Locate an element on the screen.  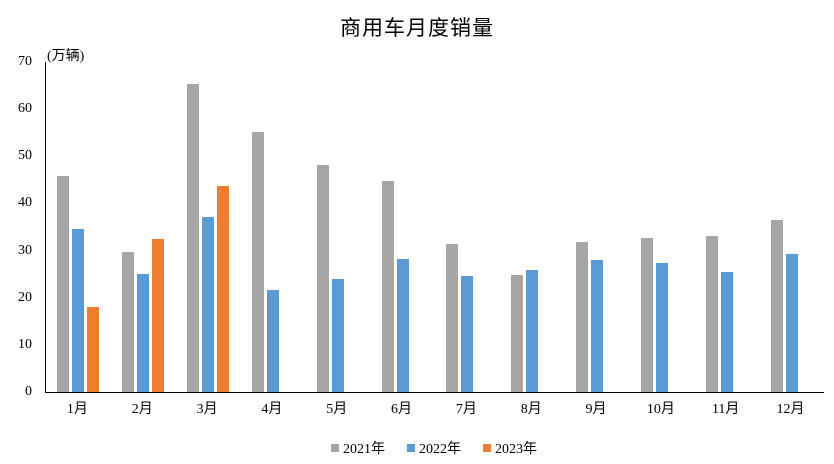
y-tick-label-40: 40 is located at coordinates (25, 203).